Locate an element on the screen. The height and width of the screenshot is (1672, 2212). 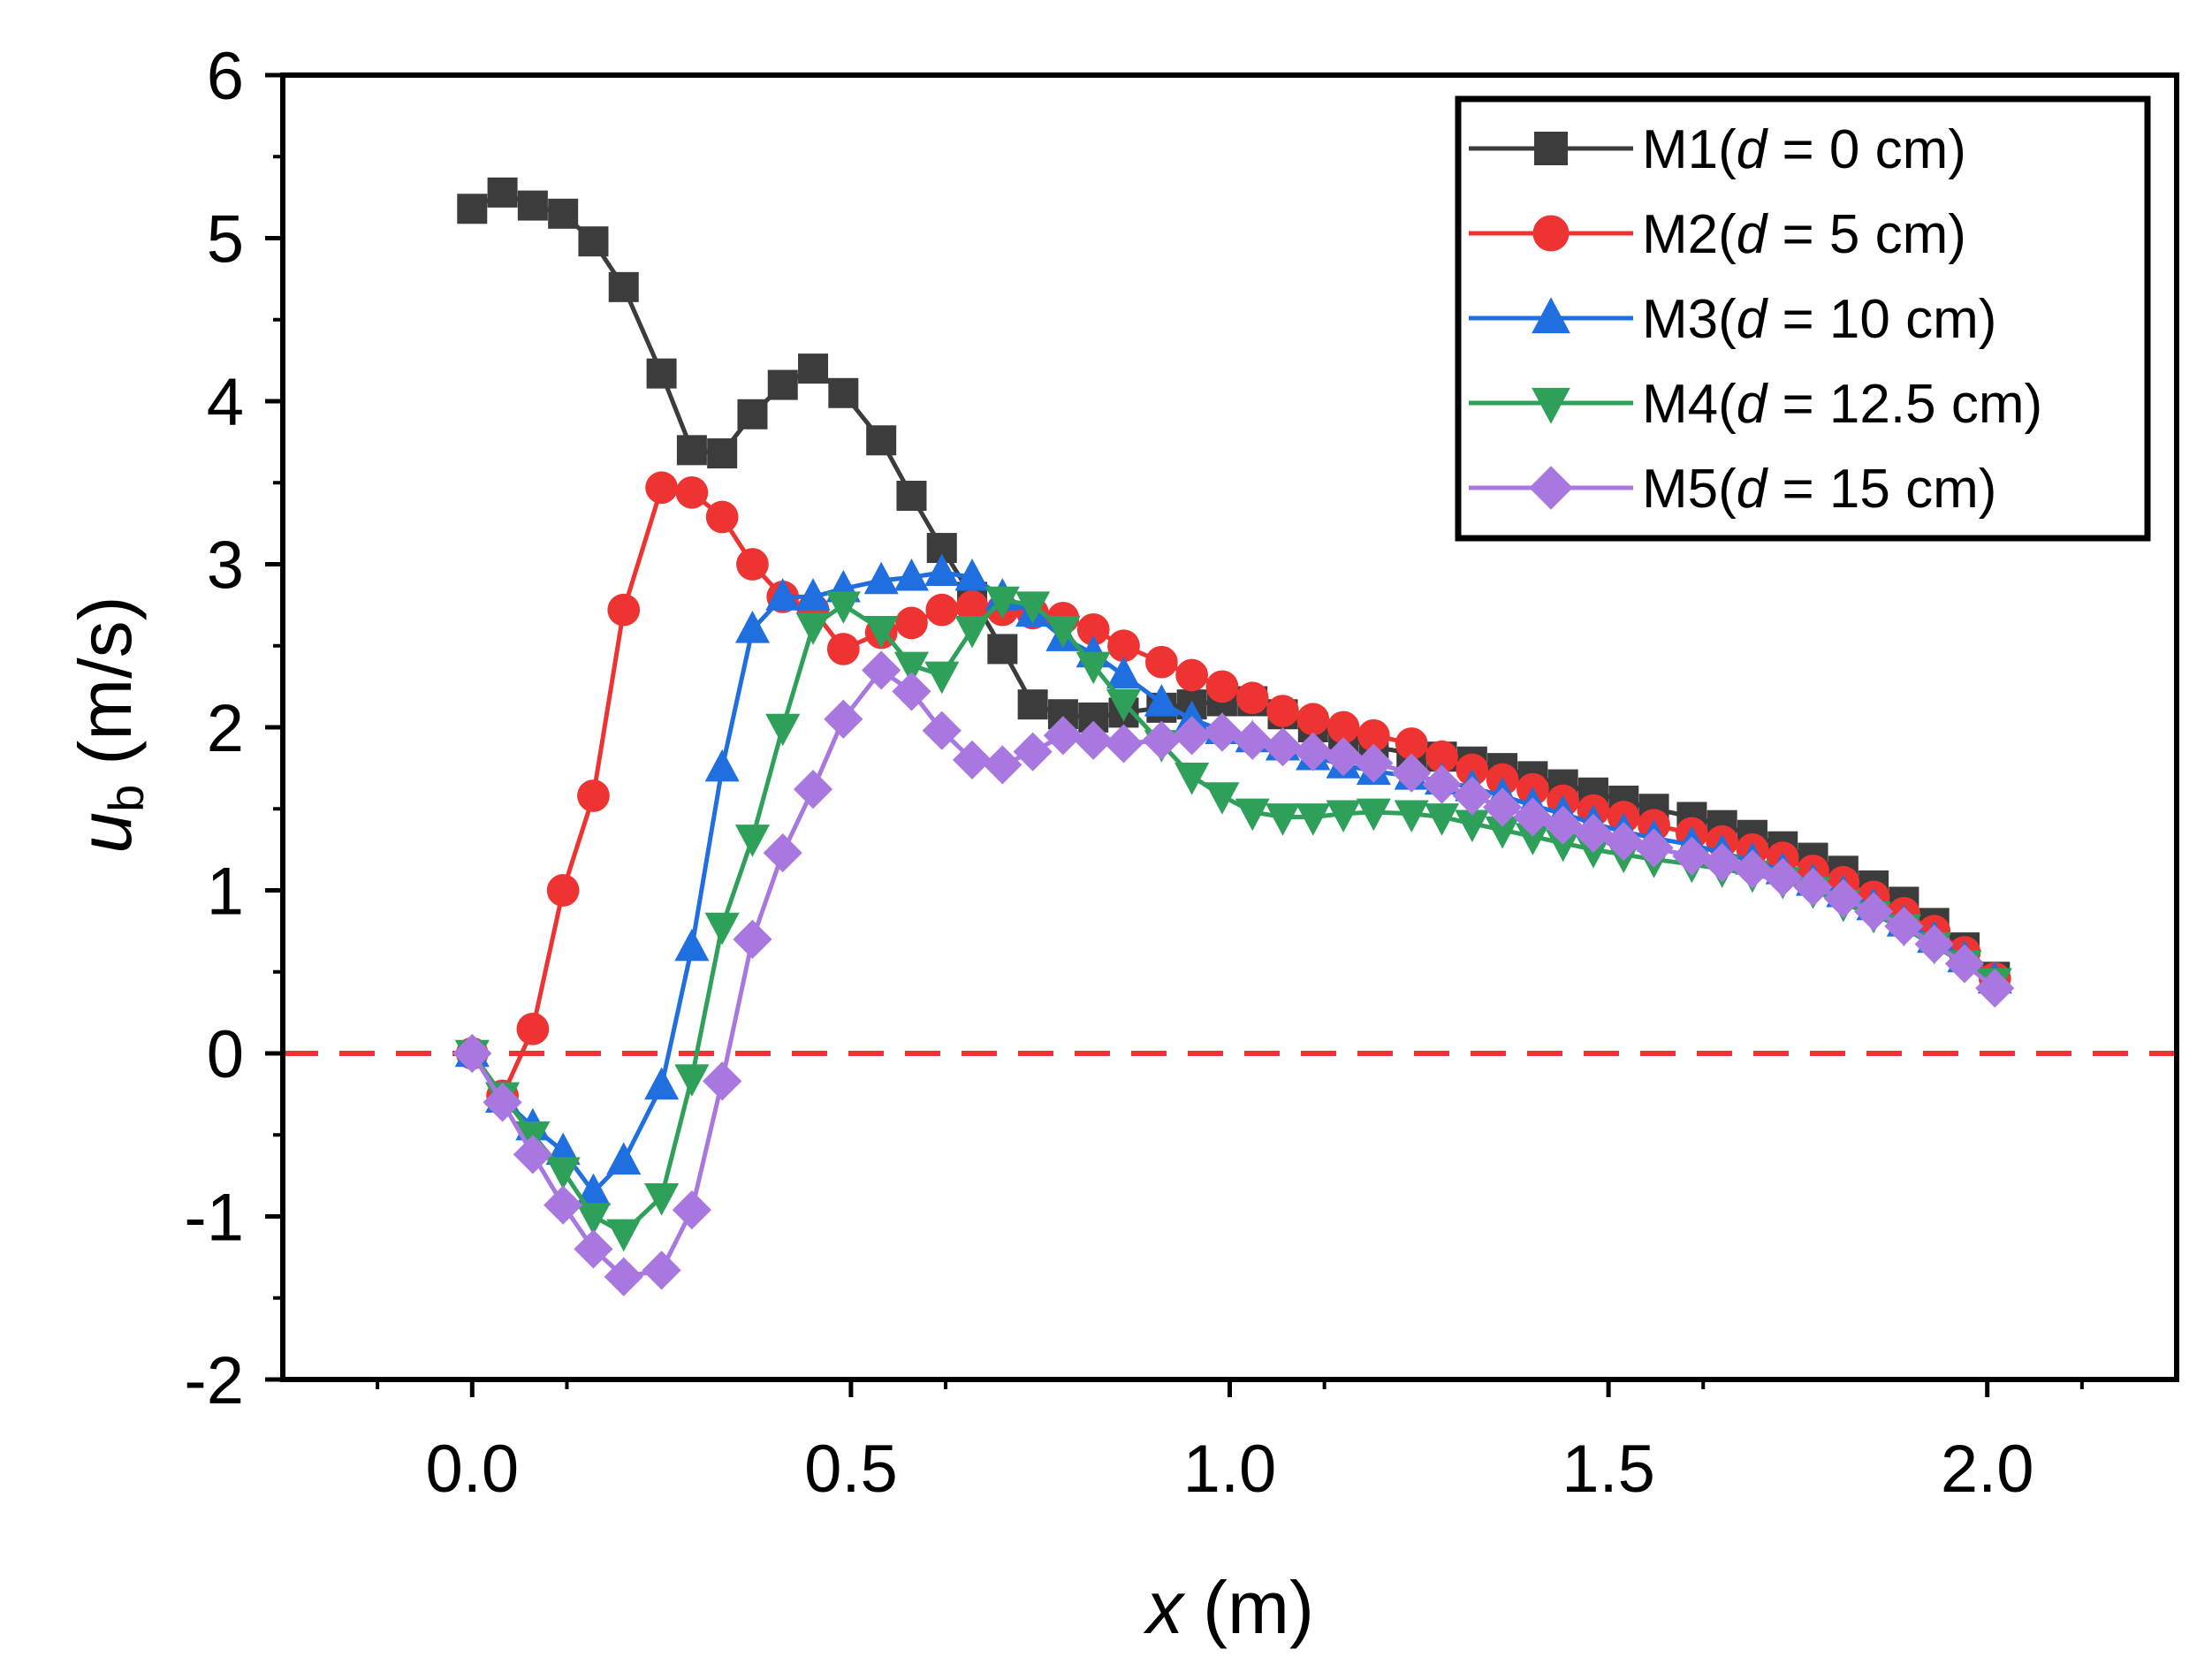
legend-entry-m4: M4(d = 12.5 cm) is located at coordinates (1755, 404).